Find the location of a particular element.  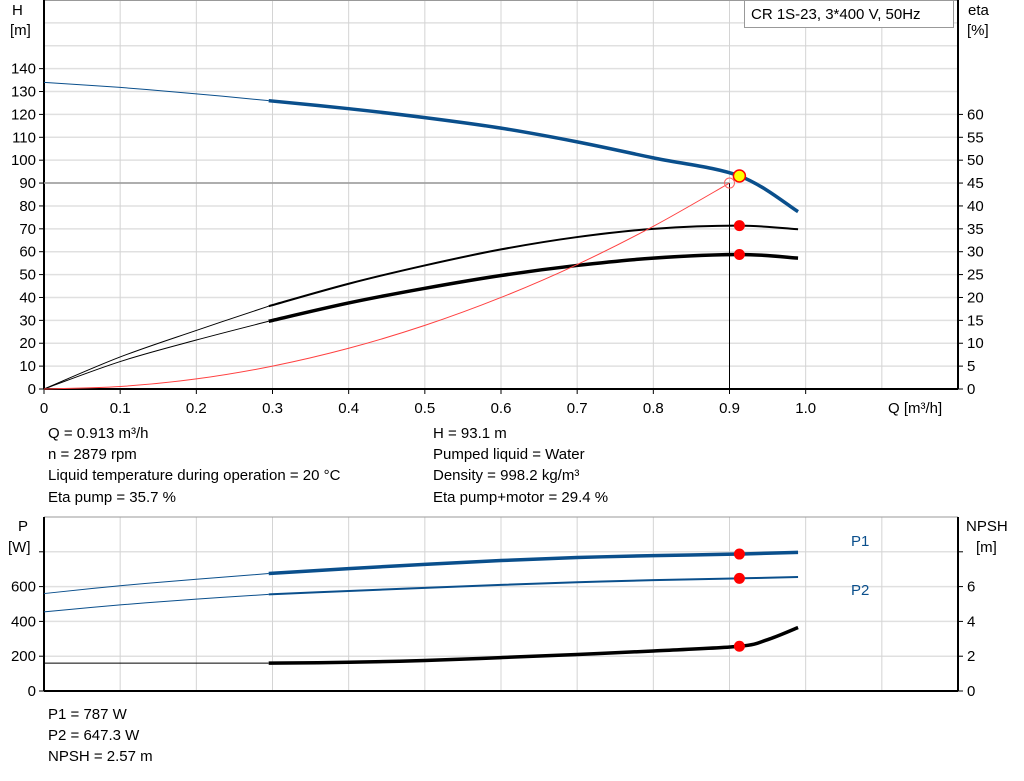

y-left-axis-unit: [m] is located at coordinates (20, 30).